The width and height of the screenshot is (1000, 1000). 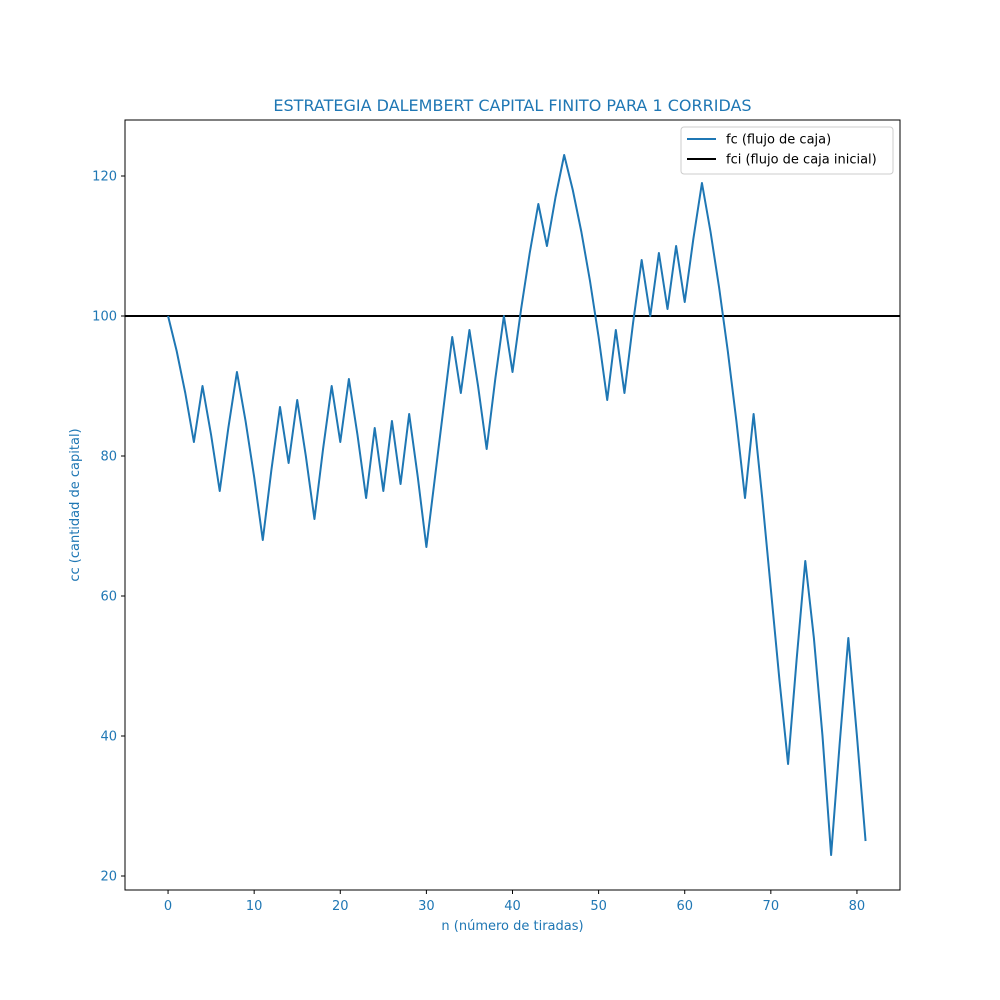 What do you see at coordinates (340, 906) in the screenshot?
I see `x-tick-label: 20` at bounding box center [340, 906].